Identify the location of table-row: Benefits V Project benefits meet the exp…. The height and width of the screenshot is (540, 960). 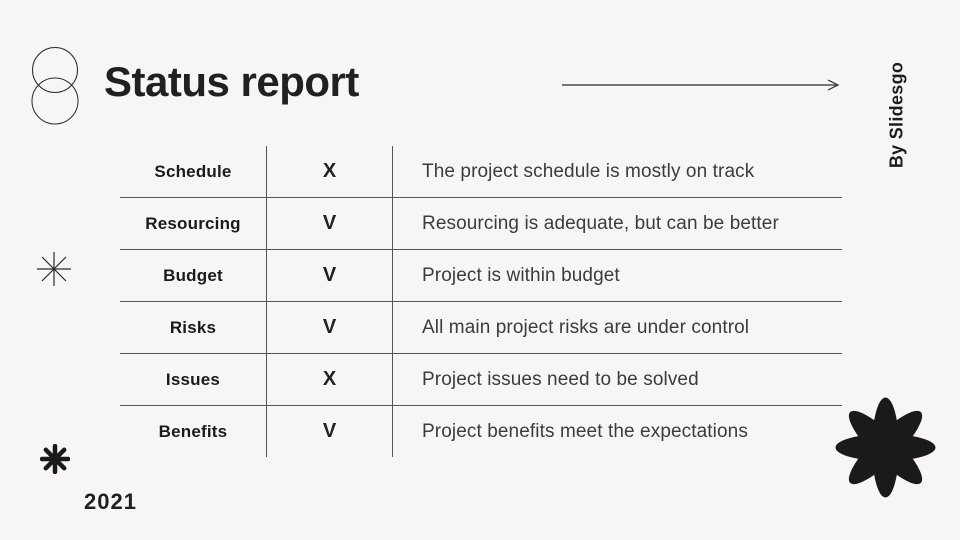
(481, 431).